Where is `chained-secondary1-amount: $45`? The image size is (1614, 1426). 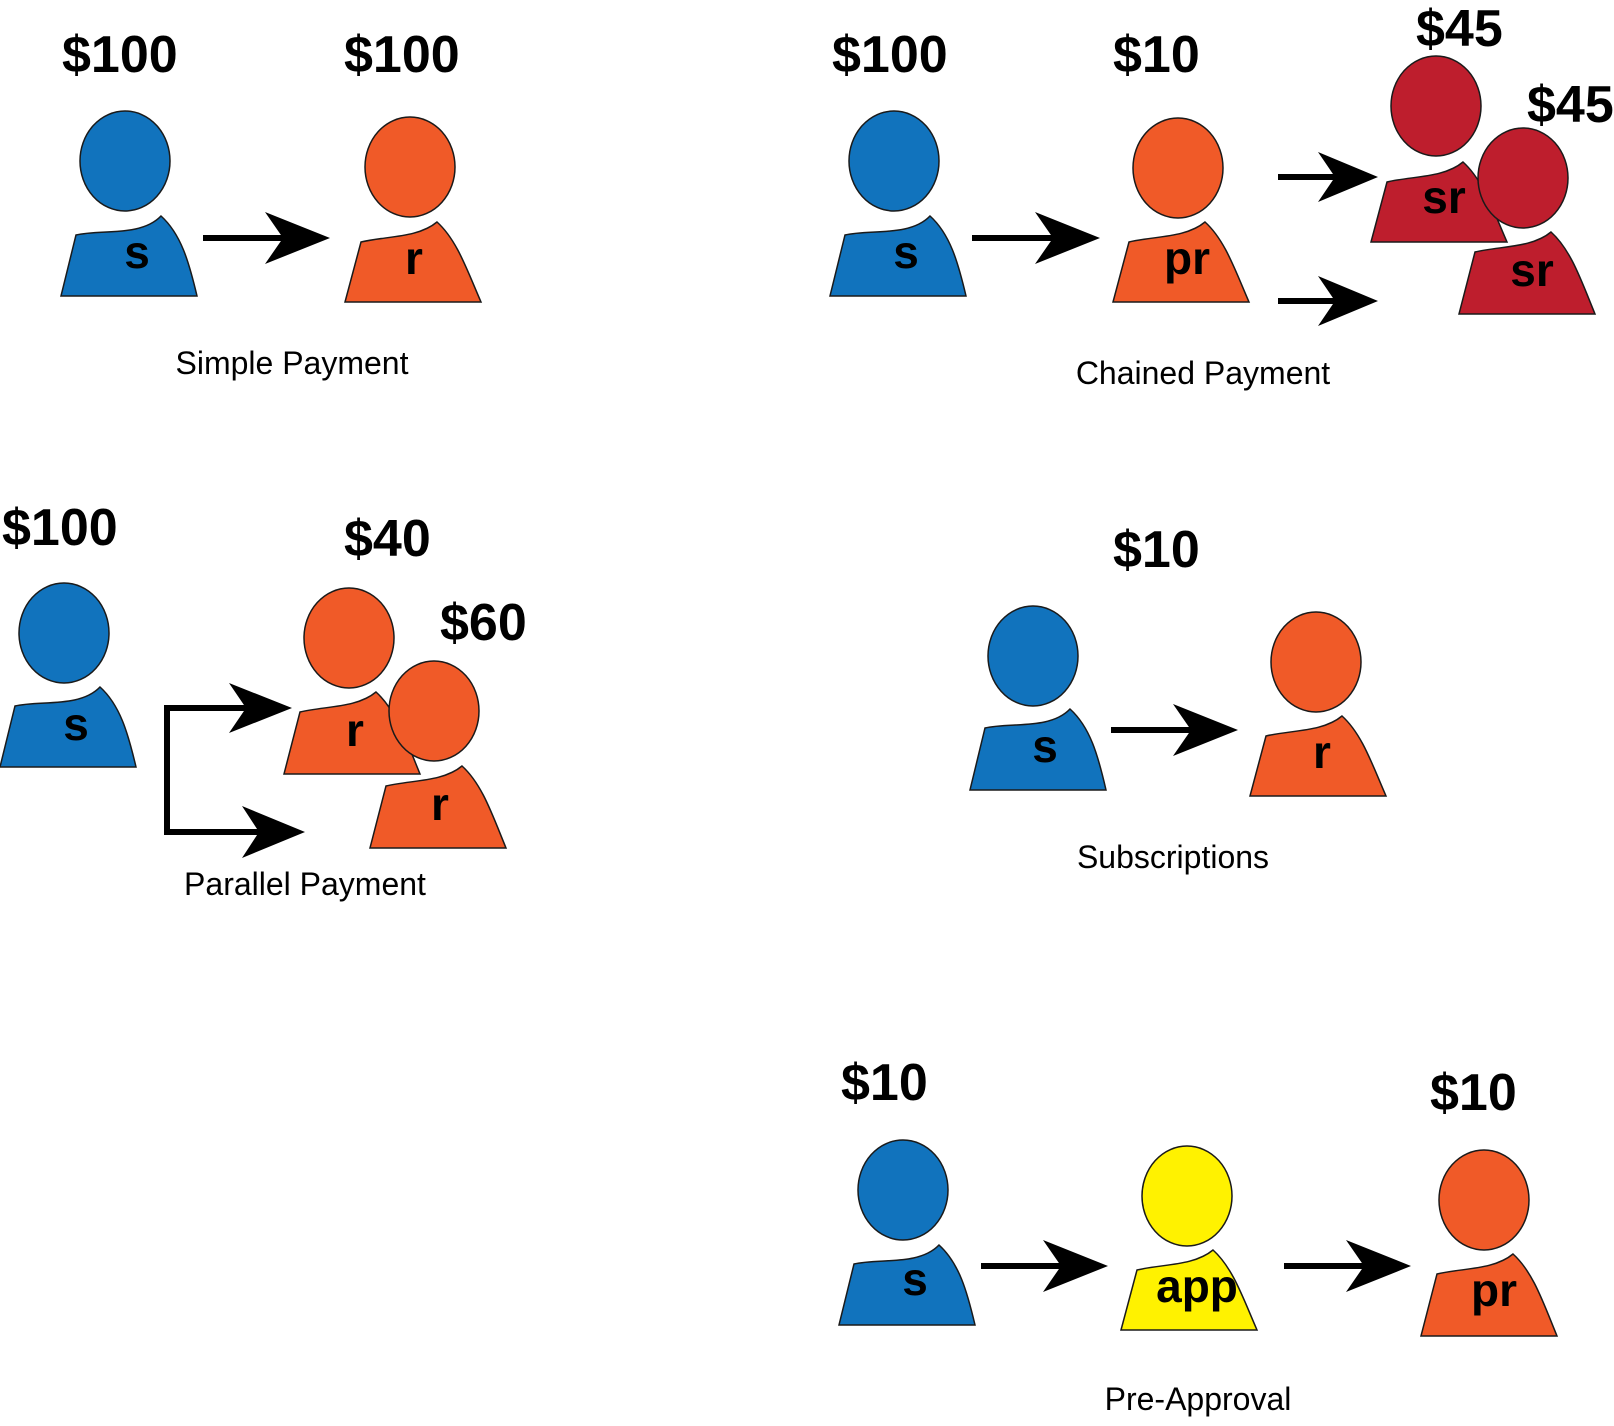 chained-secondary1-amount: $45 is located at coordinates (1459, 29).